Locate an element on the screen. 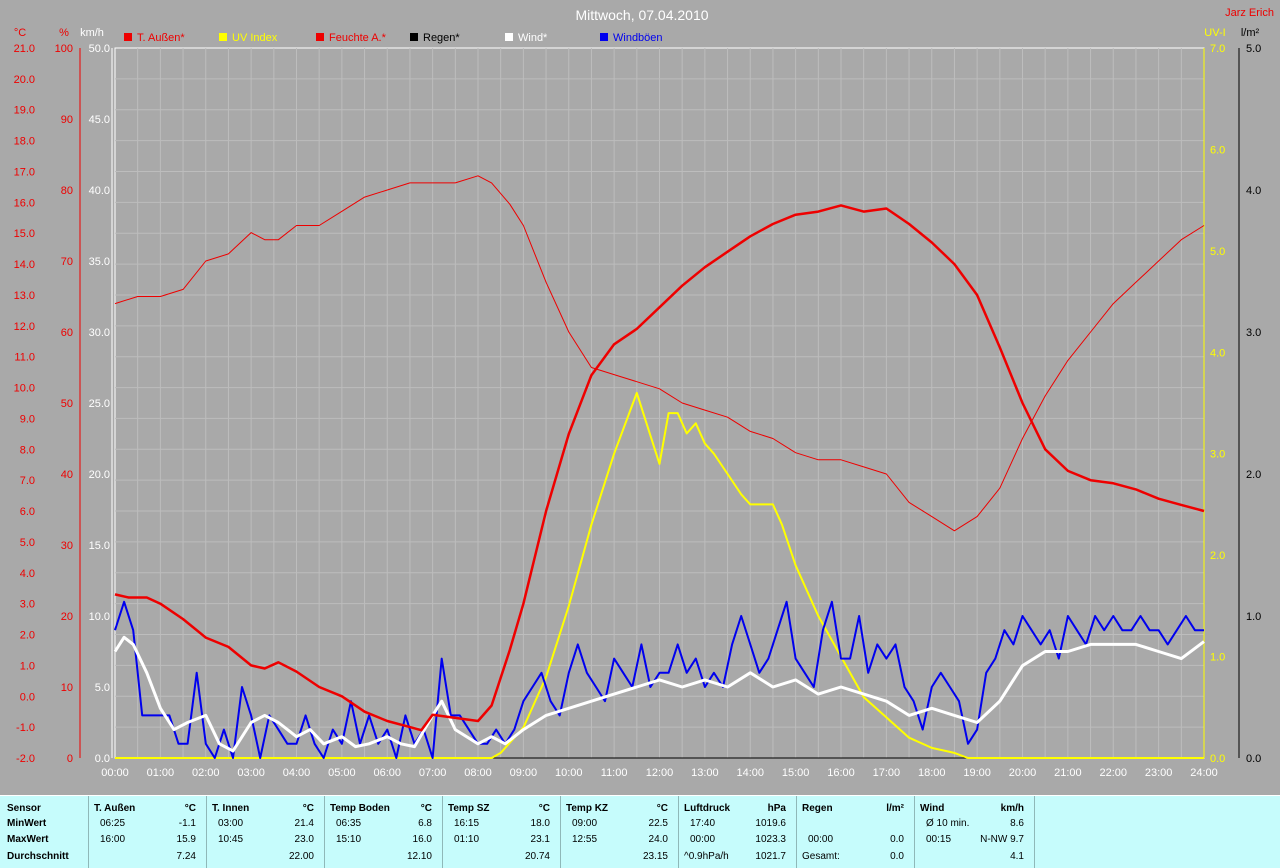 This screenshot has width=1280, height=868. y-tick-label: 10.0 is located at coordinates (99, 617).